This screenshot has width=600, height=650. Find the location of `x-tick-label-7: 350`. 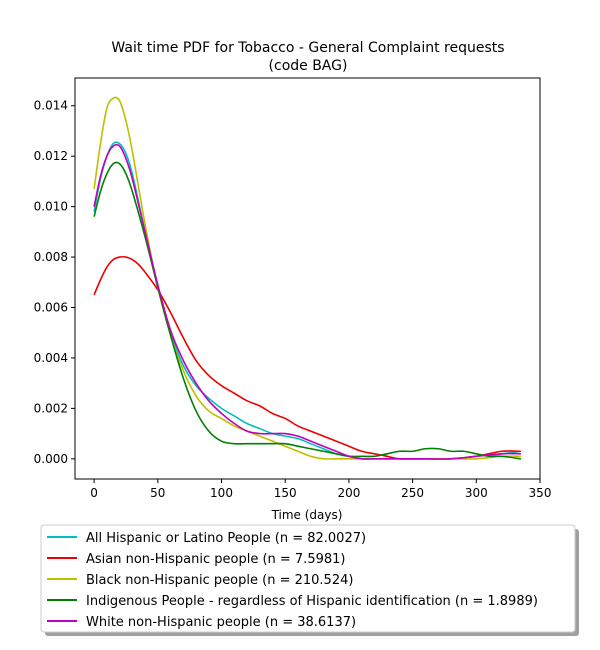

x-tick-label-7: 350 is located at coordinates (540, 493).